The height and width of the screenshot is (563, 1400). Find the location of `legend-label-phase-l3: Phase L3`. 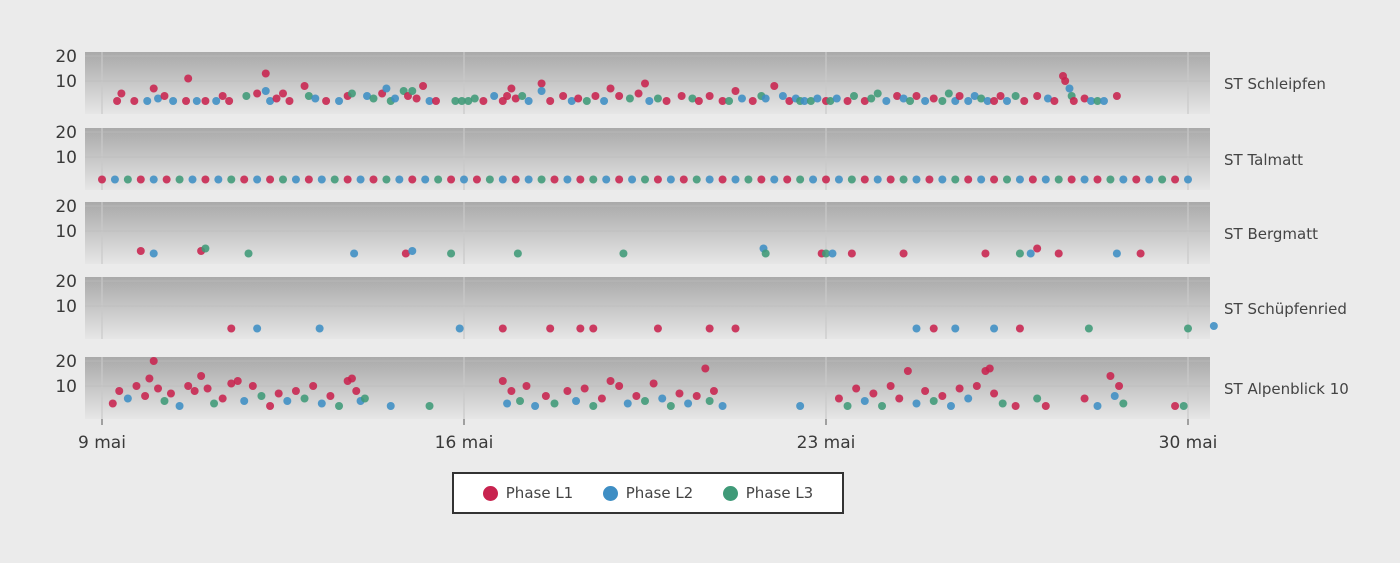

legend-label-phase-l3: Phase L3 is located at coordinates (779, 493).